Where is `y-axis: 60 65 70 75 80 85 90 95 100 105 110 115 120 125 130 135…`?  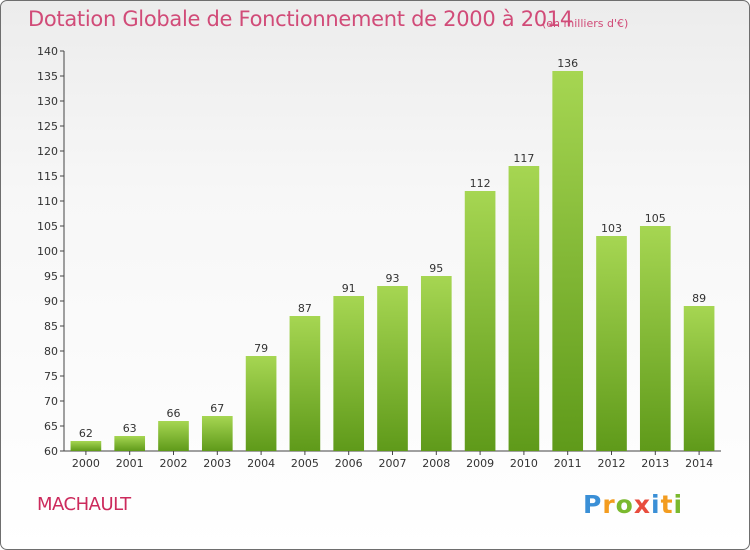
y-axis: 60 65 70 75 80 85 90 95 100 105 110 115 120 125 130 135… is located at coordinates (51, 251).